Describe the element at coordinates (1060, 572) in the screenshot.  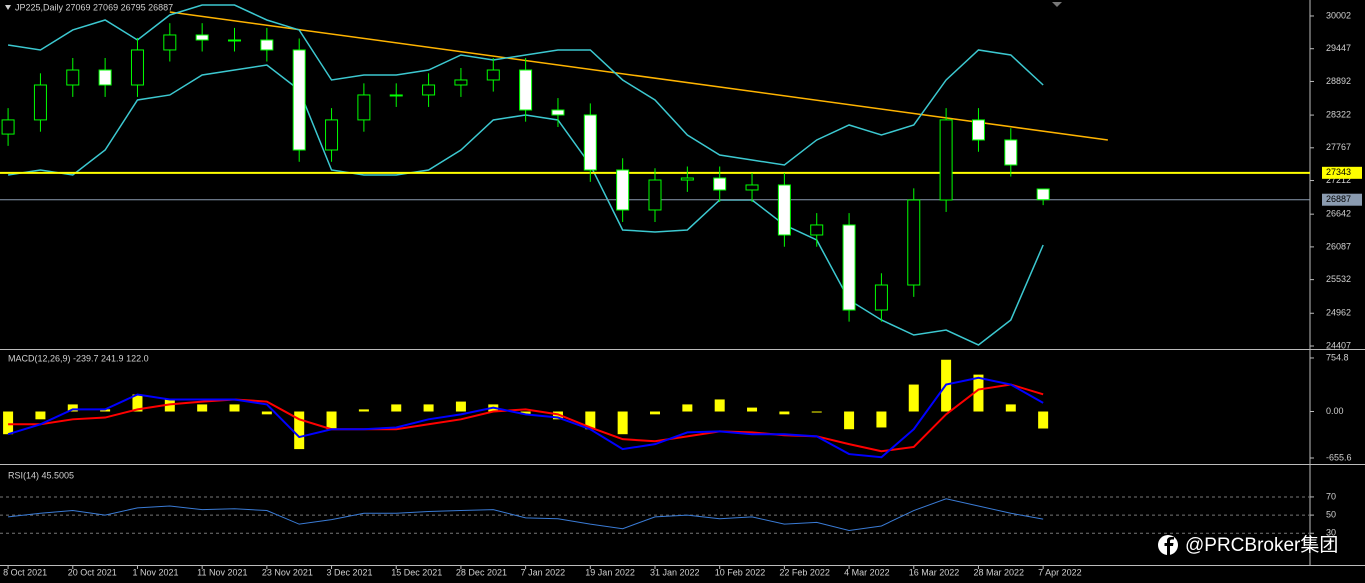
I see `x-tick-label: 7 Apr 2022` at that location.